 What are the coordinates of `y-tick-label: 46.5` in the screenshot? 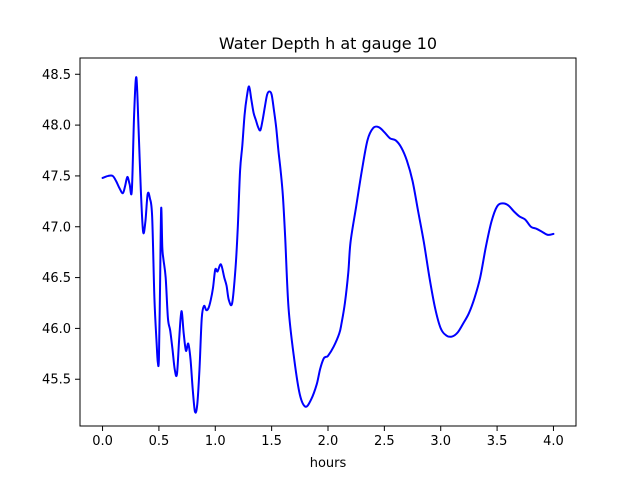 It's located at (56, 278).